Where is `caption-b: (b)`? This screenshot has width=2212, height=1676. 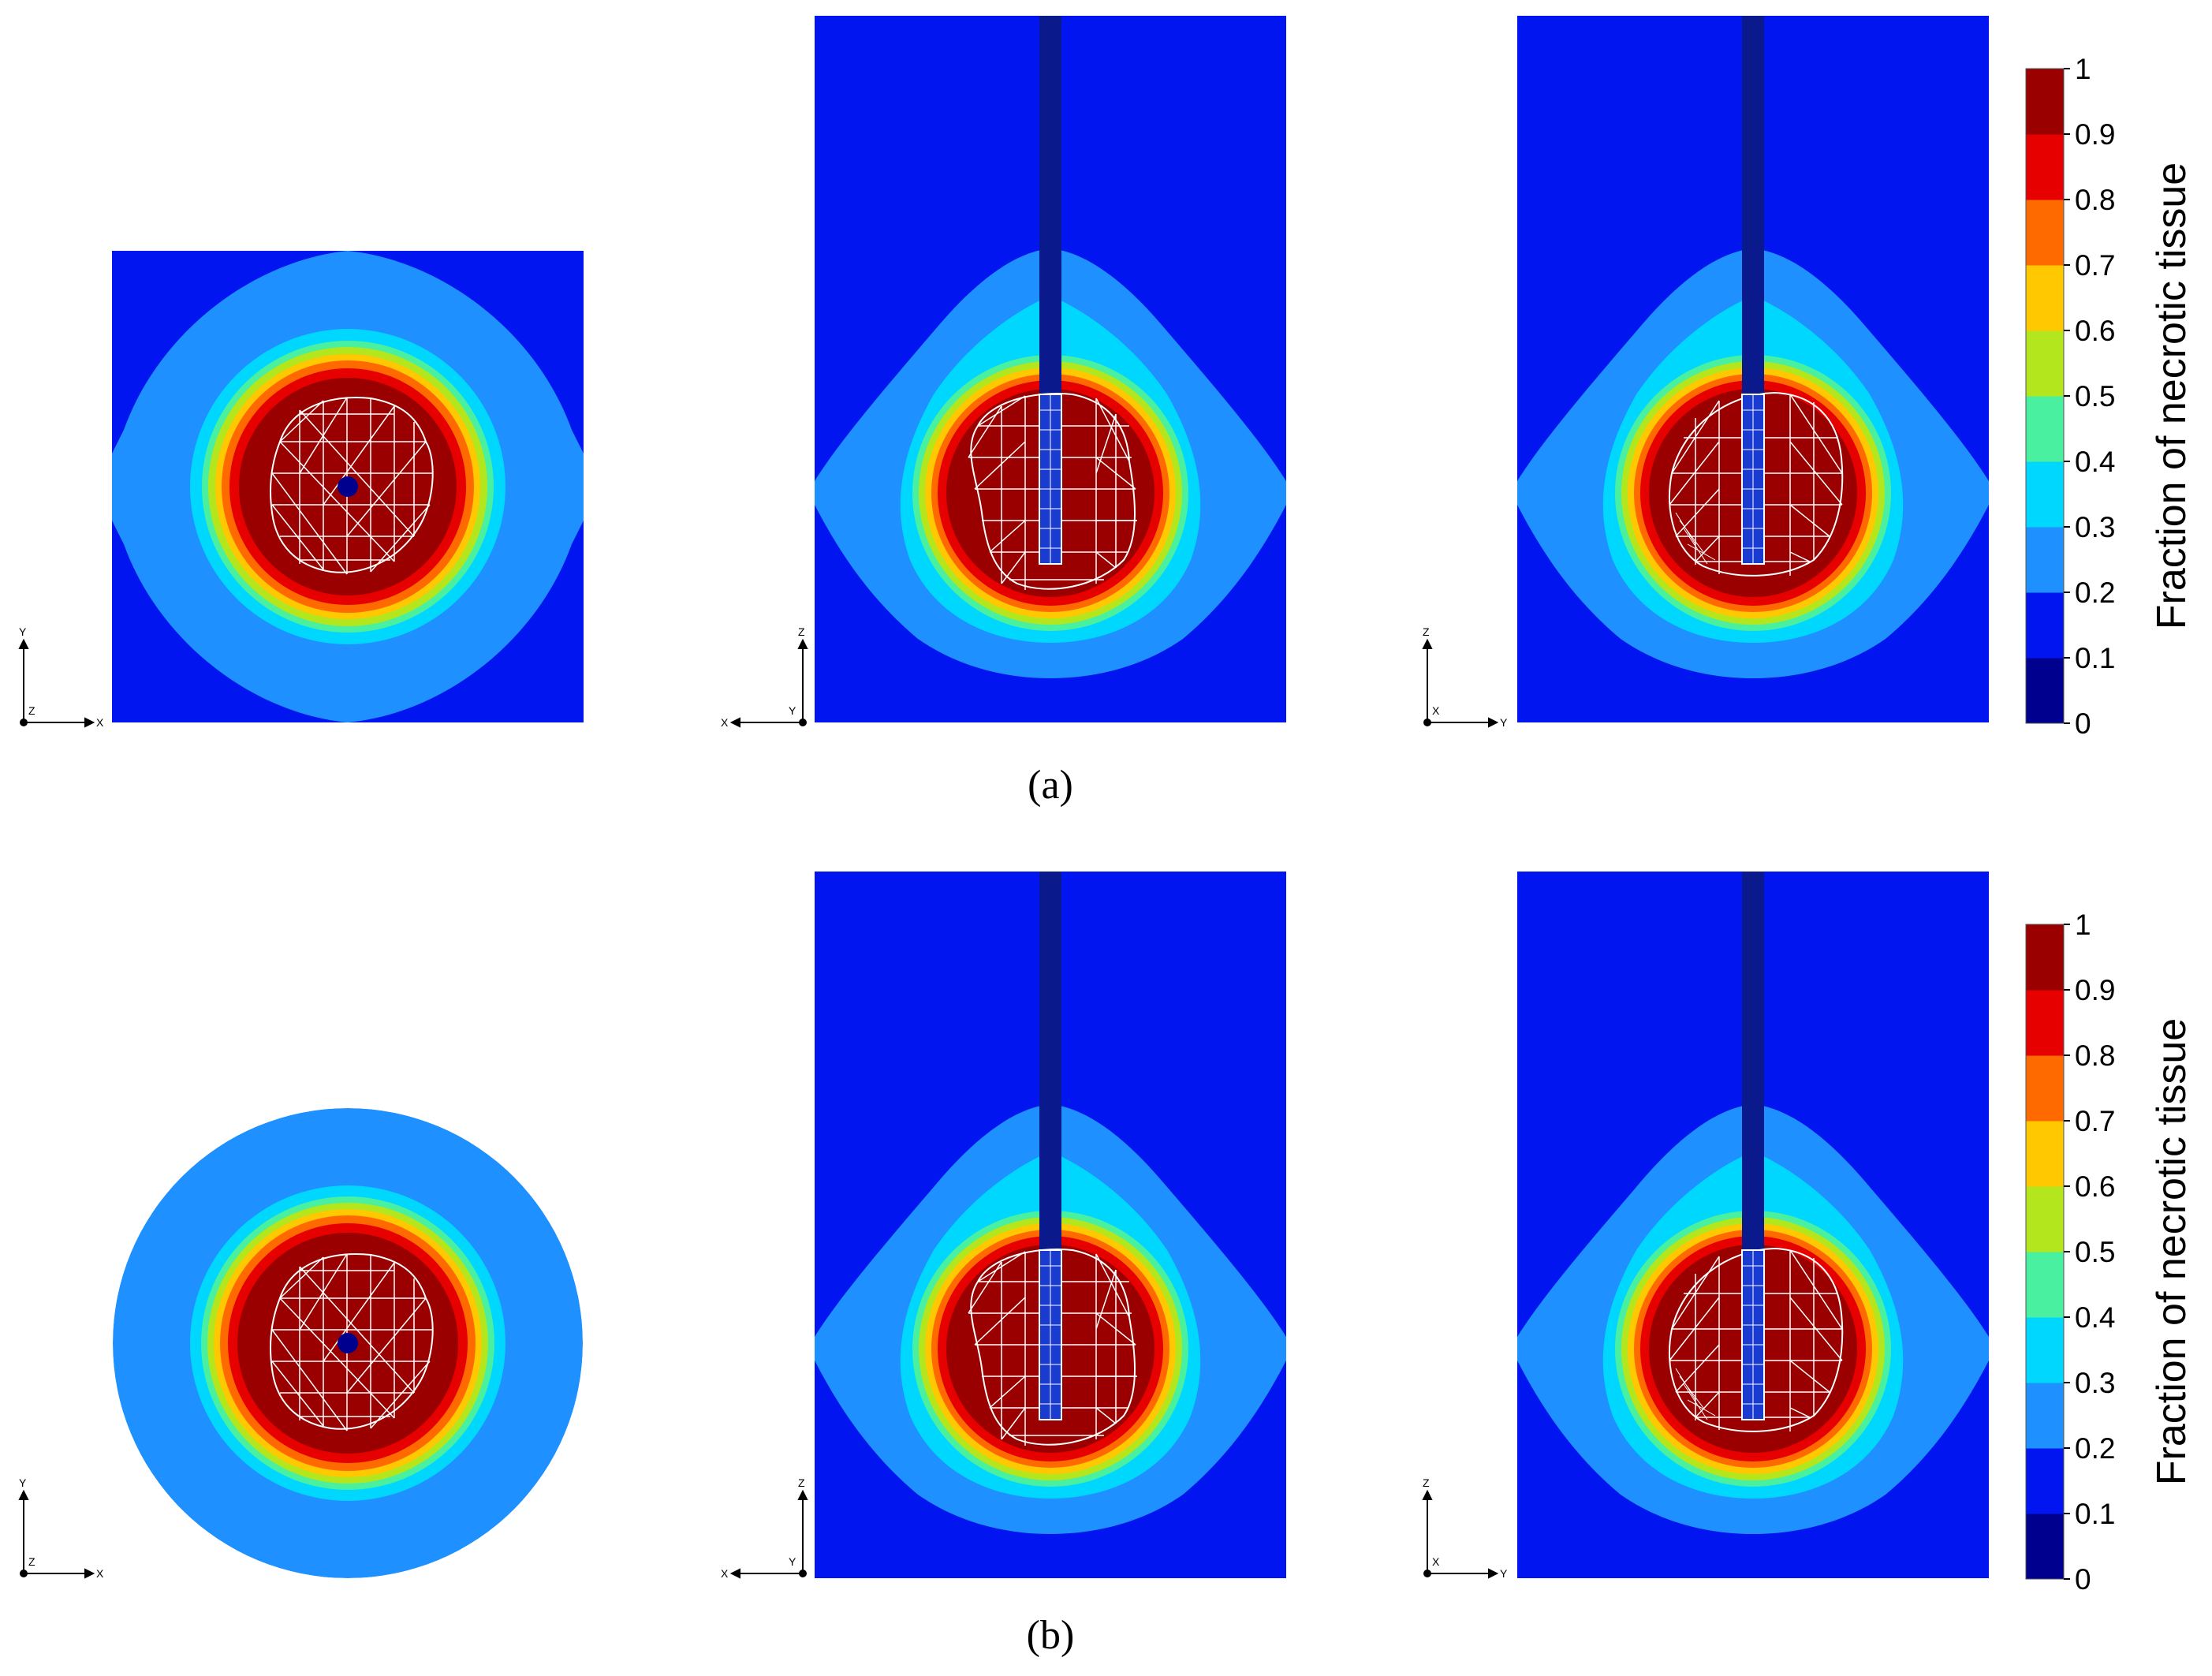 caption-b: (b) is located at coordinates (1051, 1635).